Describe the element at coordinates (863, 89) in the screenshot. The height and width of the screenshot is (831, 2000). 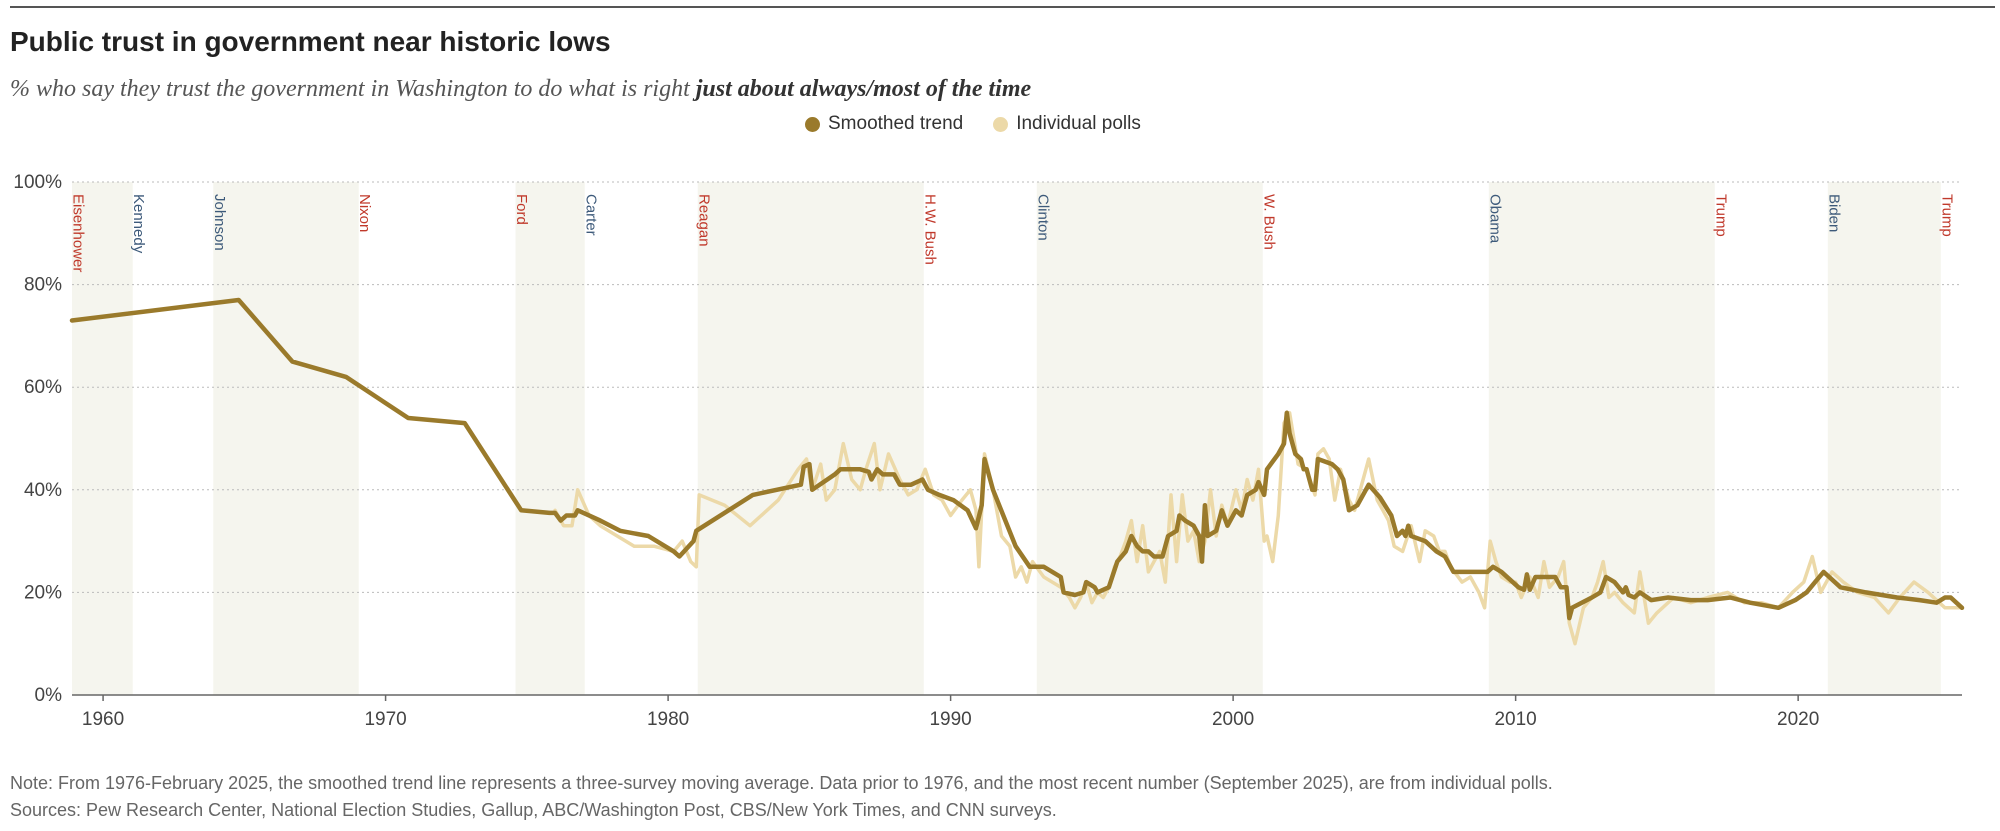
I see `subtitle-emphasis: just about always/most of the time` at that location.